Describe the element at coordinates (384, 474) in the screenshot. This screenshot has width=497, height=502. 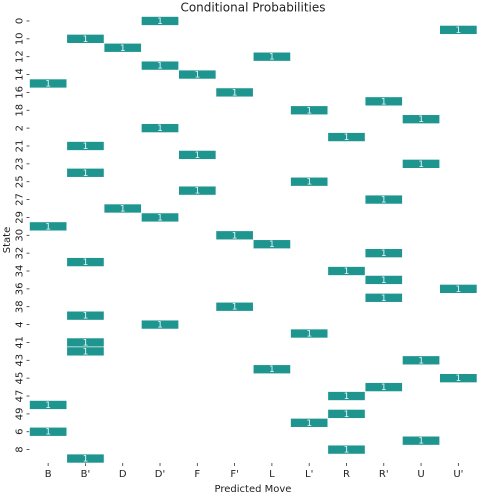
I see `x-tick-label: R'` at that location.